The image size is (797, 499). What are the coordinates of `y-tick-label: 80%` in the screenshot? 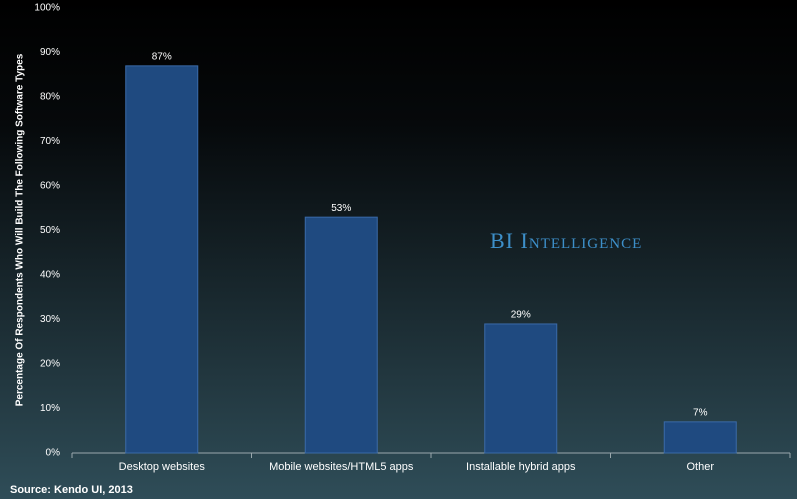 It's located at (50, 97).